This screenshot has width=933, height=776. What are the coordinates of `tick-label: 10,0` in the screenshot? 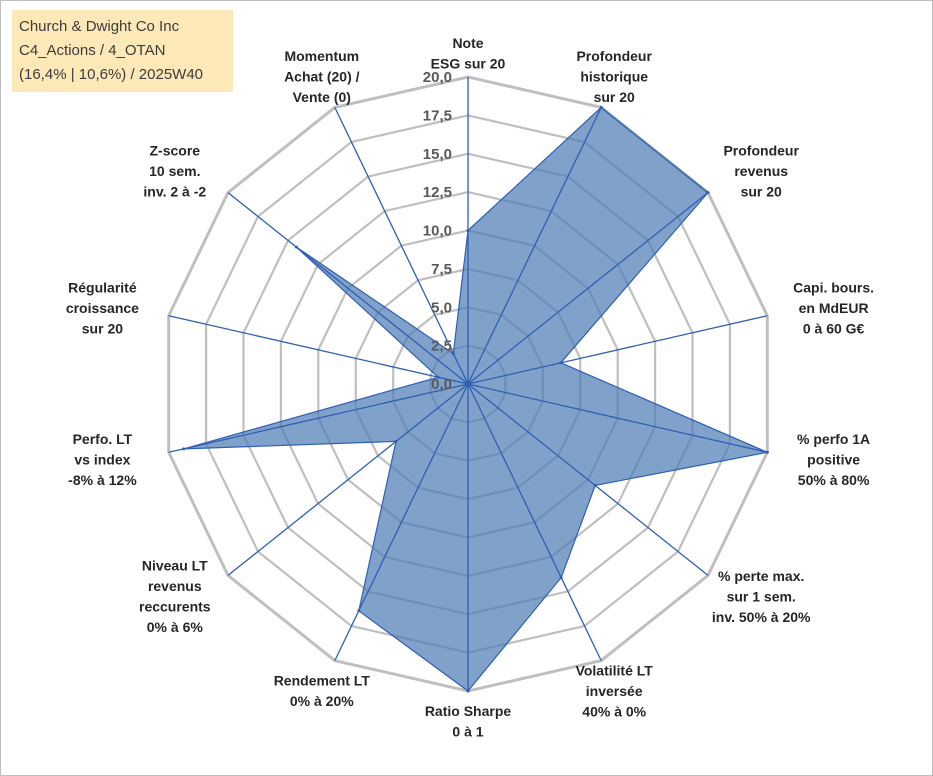 It's located at (437, 231).